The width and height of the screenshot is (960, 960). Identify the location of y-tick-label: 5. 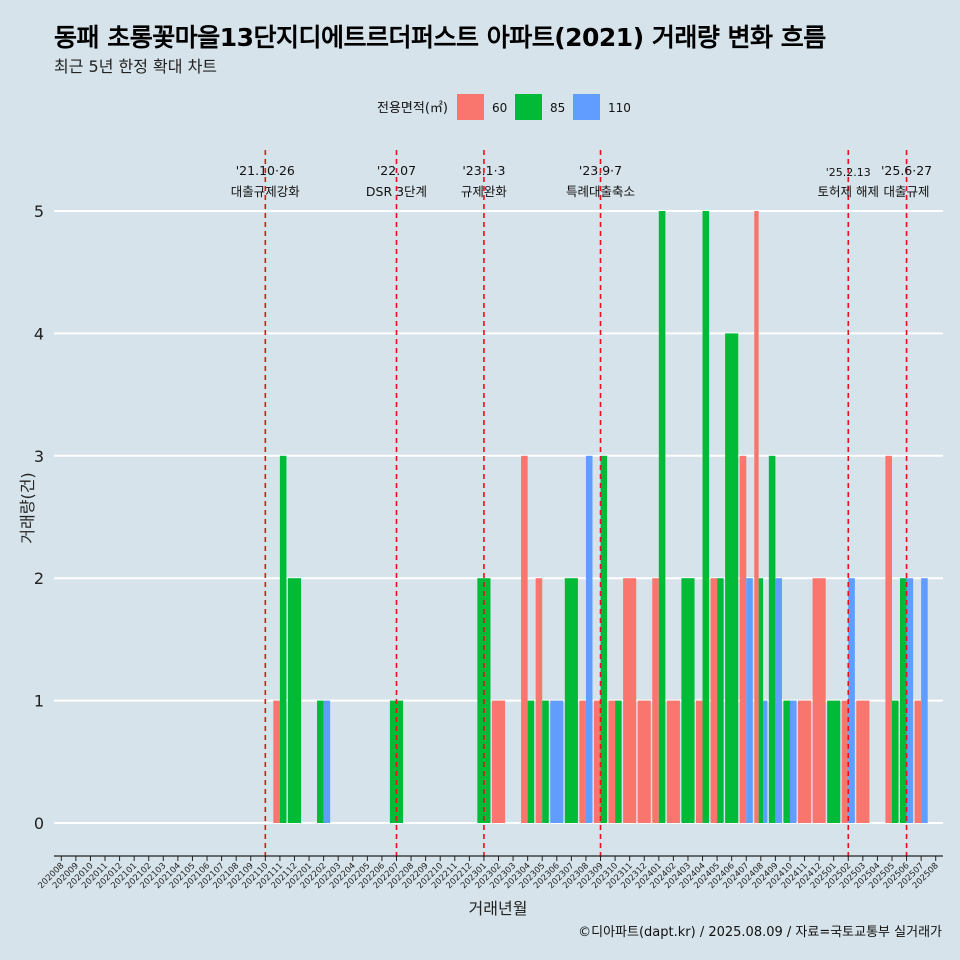
(39, 211).